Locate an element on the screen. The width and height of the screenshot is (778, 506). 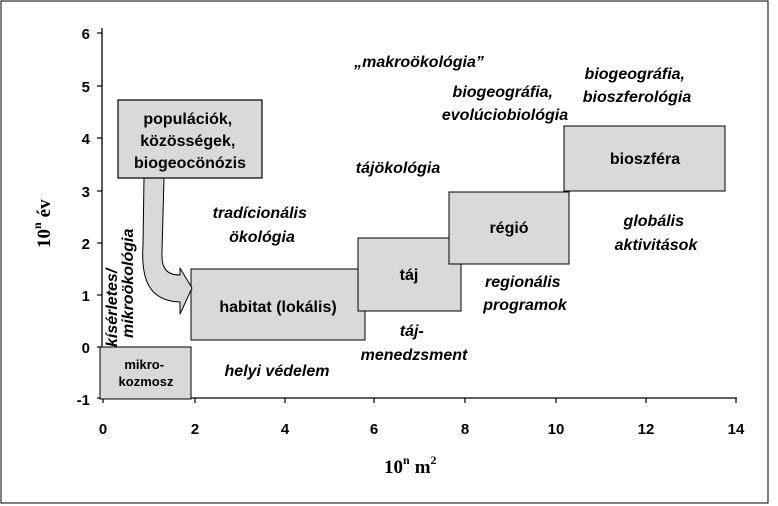
mikrookologia-label: mikroökológia is located at coordinates (128, 283).